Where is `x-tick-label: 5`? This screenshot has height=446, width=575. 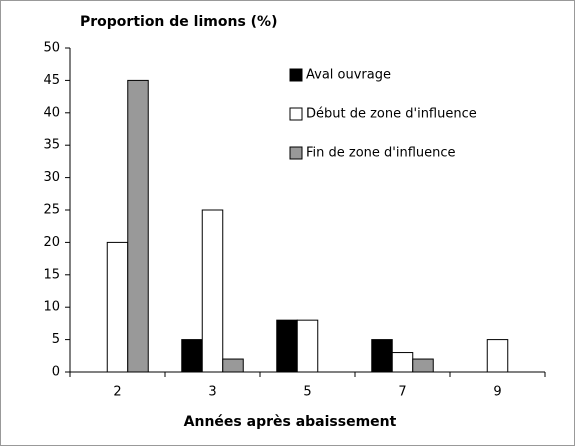
x-tick-label: 5 is located at coordinates (307, 392).